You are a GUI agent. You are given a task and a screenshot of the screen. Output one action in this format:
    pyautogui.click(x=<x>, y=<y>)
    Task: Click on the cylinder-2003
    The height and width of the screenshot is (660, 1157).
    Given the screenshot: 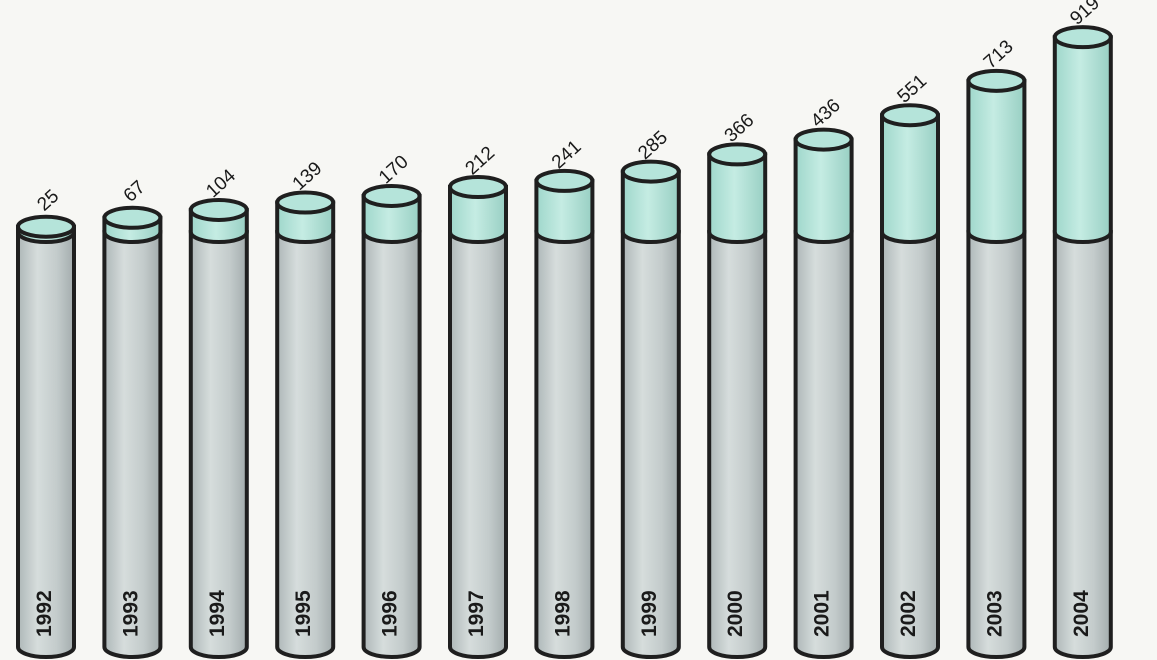 What is the action you would take?
    pyautogui.click(x=996, y=363)
    